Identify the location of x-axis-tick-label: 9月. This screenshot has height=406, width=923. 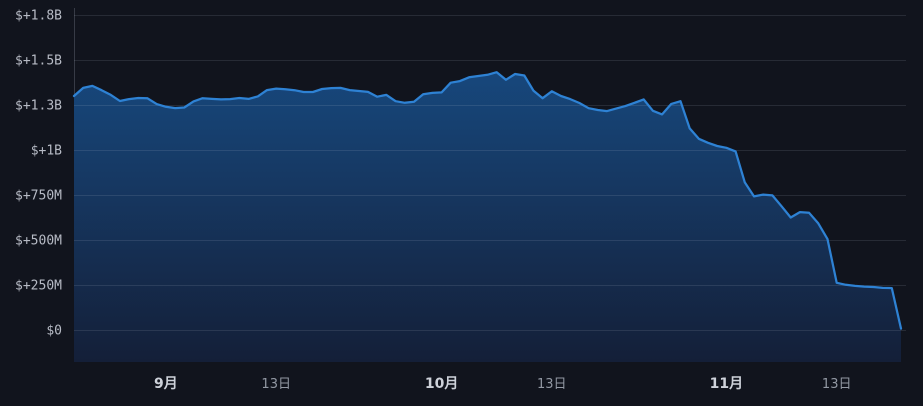
(166, 384).